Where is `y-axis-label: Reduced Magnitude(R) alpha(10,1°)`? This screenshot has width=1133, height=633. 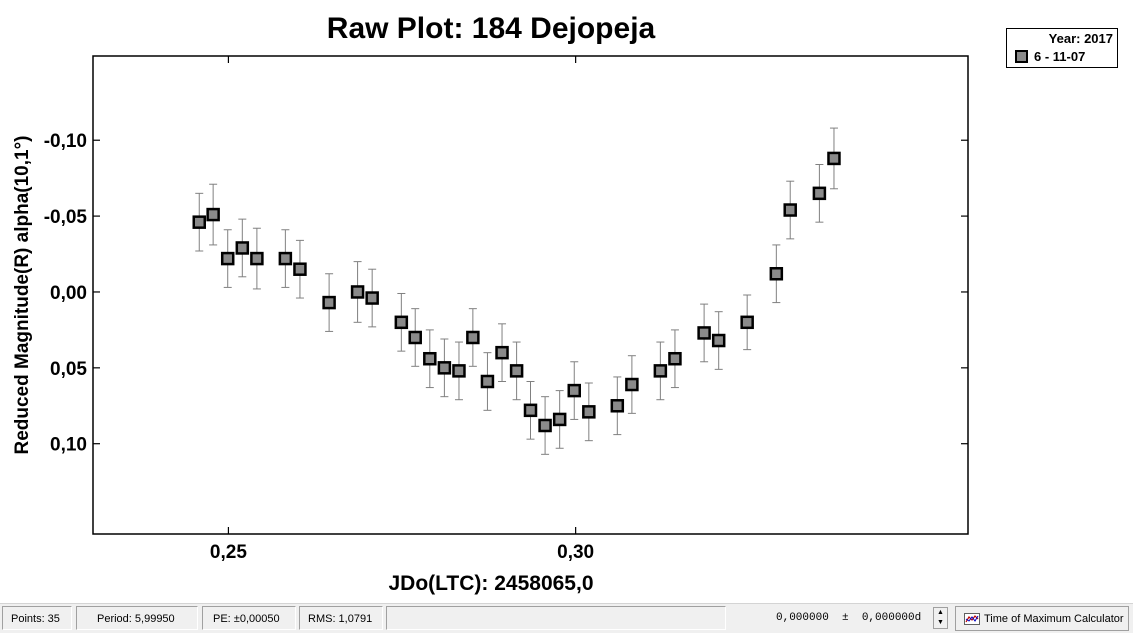 y-axis-label: Reduced Magnitude(R) alpha(10,1°) is located at coordinates (22, 294).